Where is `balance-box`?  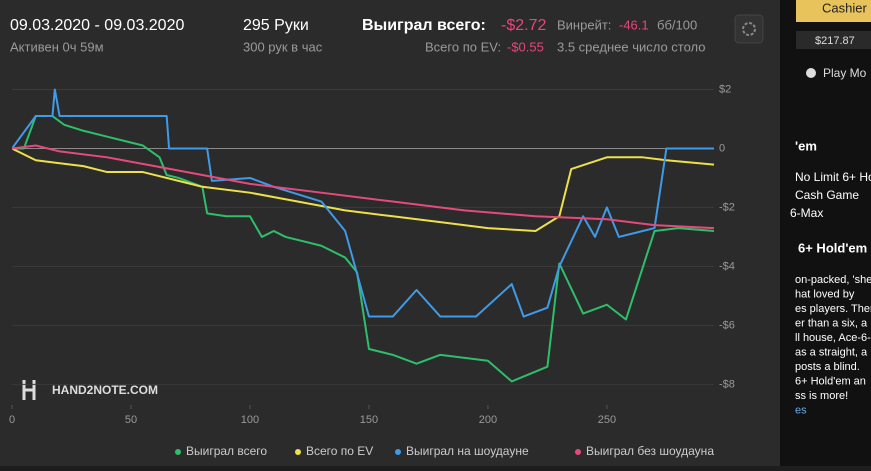 balance-box is located at coordinates (833, 40).